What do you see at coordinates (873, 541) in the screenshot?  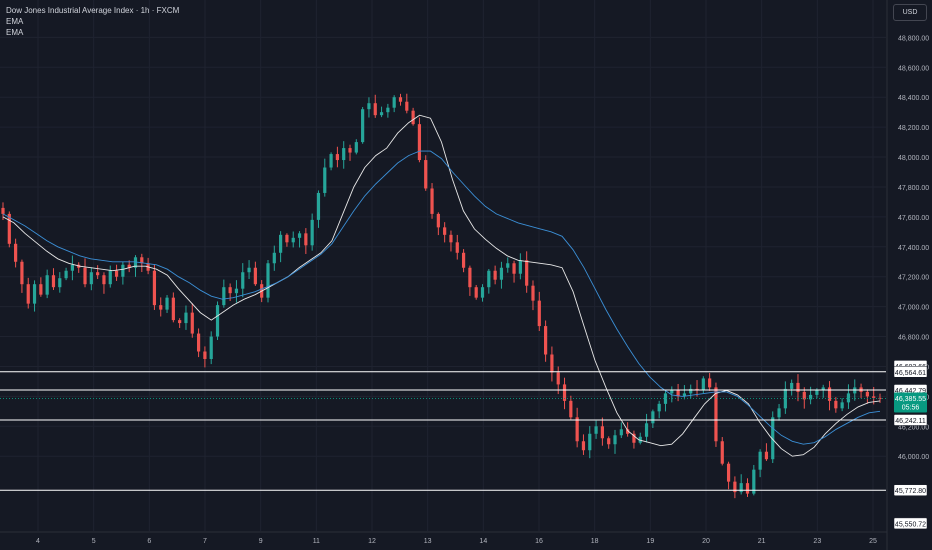 I see `x-tick-label: 25` at bounding box center [873, 541].